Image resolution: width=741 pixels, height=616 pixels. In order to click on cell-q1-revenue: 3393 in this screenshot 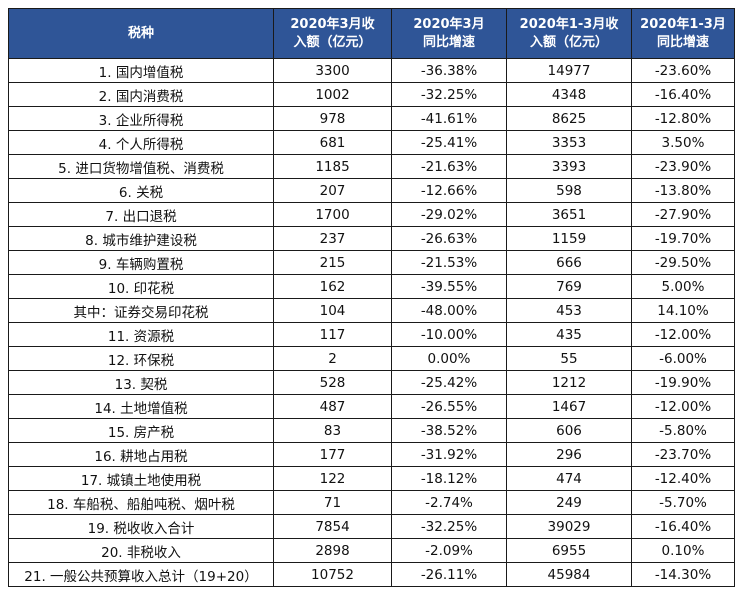, I will do `click(569, 166)`.